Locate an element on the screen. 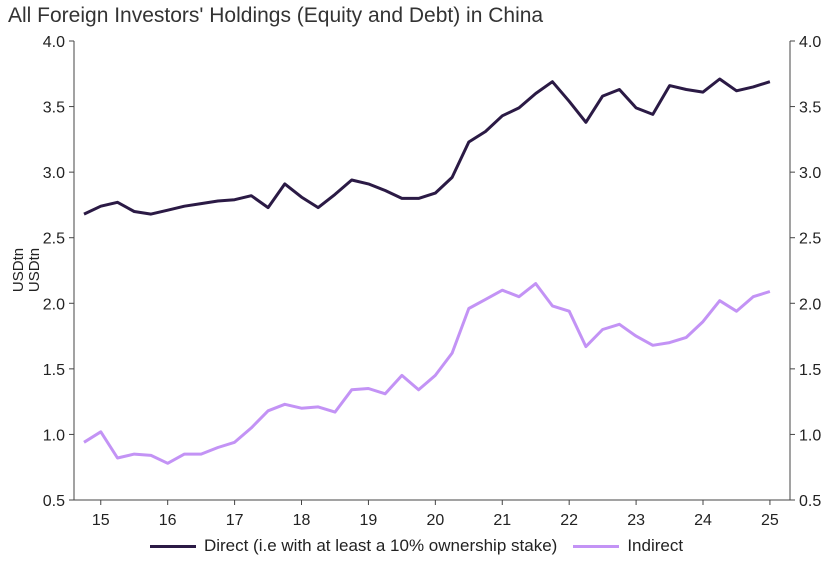 This screenshot has height=563, width=833. legend-swatch-direct is located at coordinates (172, 546).